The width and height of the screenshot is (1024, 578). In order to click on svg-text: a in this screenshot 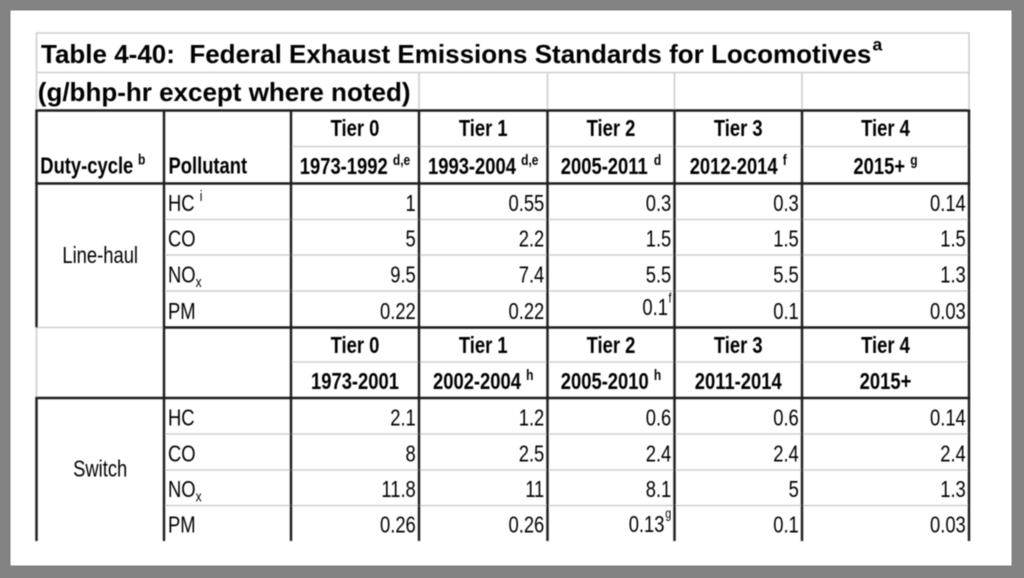, I will do `click(878, 45)`.